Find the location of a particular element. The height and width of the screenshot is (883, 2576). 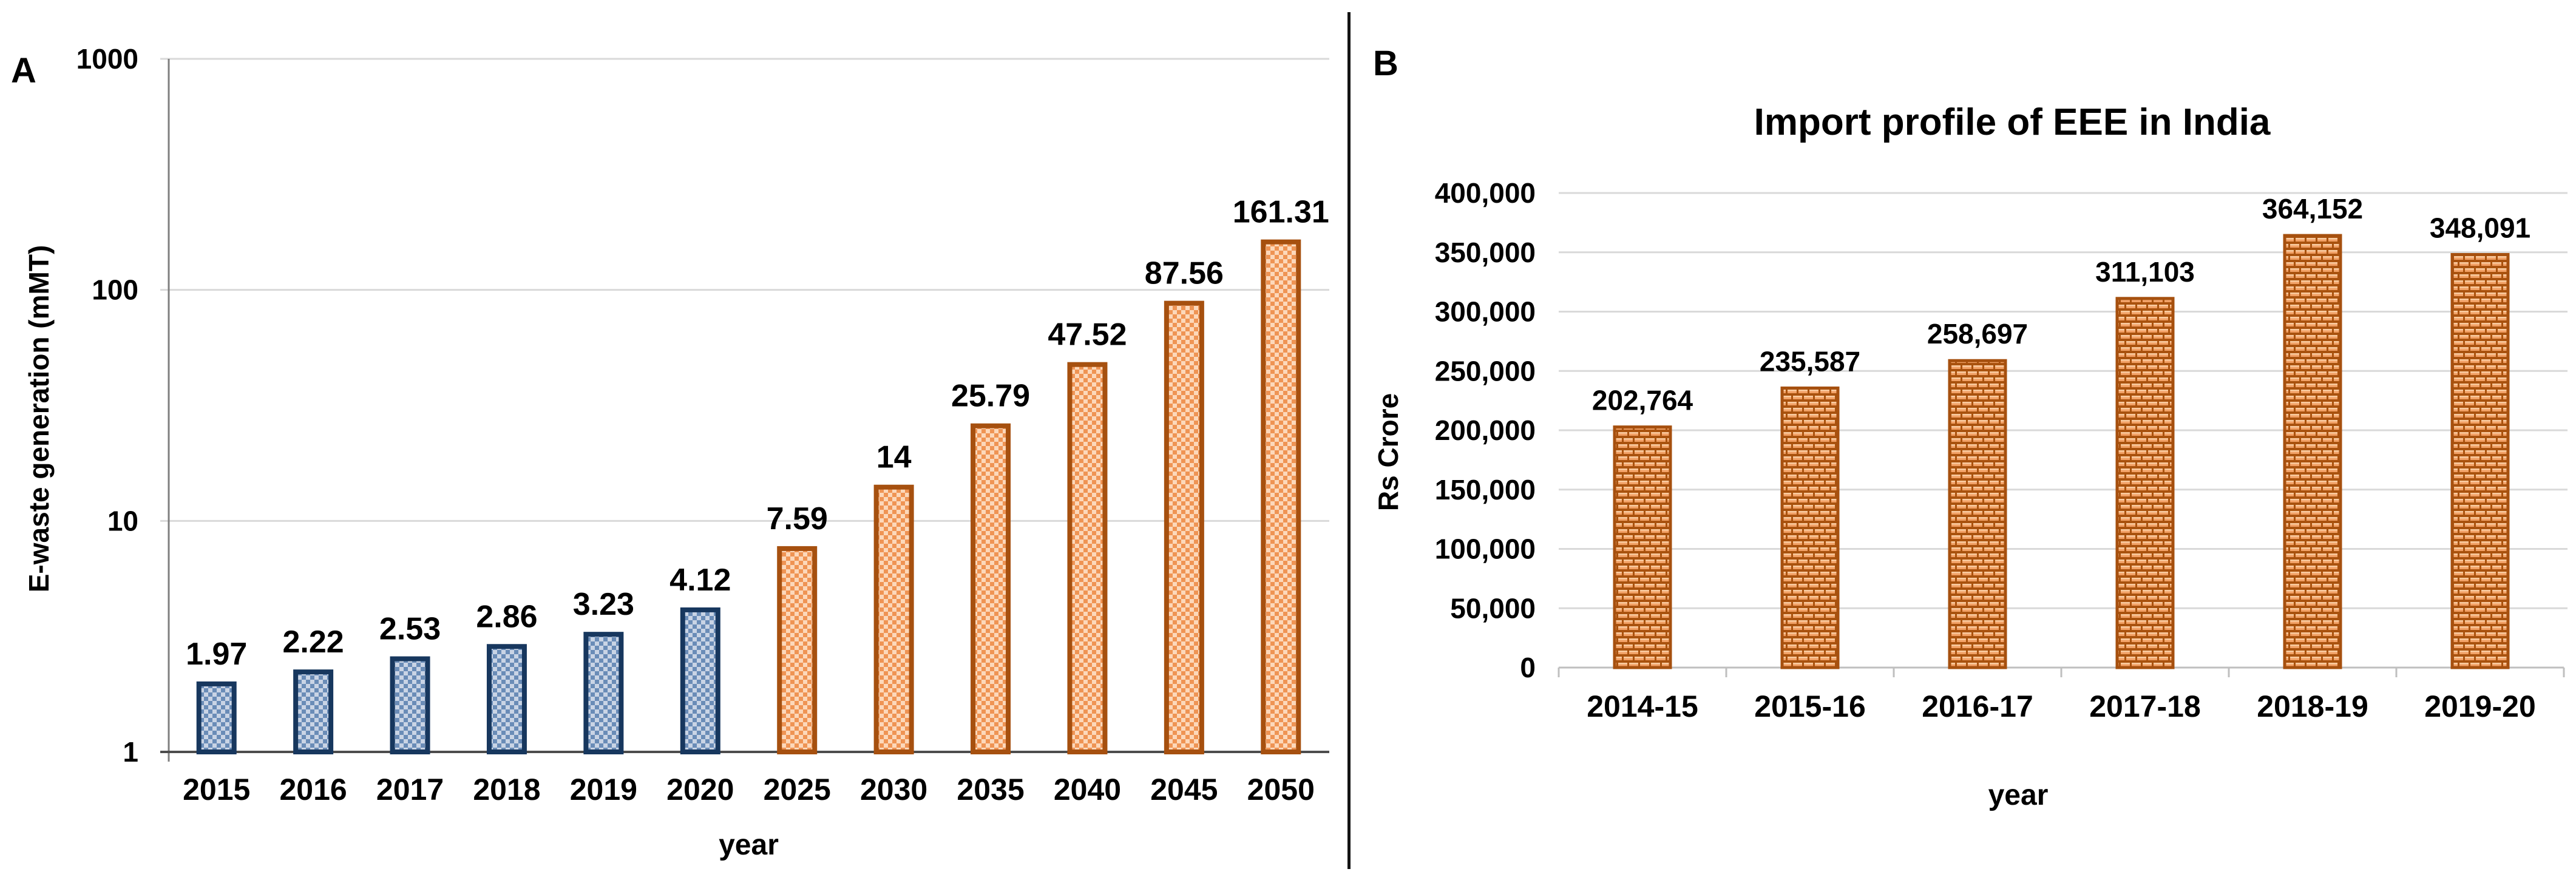

panel-a-label: A is located at coordinates (23, 70).